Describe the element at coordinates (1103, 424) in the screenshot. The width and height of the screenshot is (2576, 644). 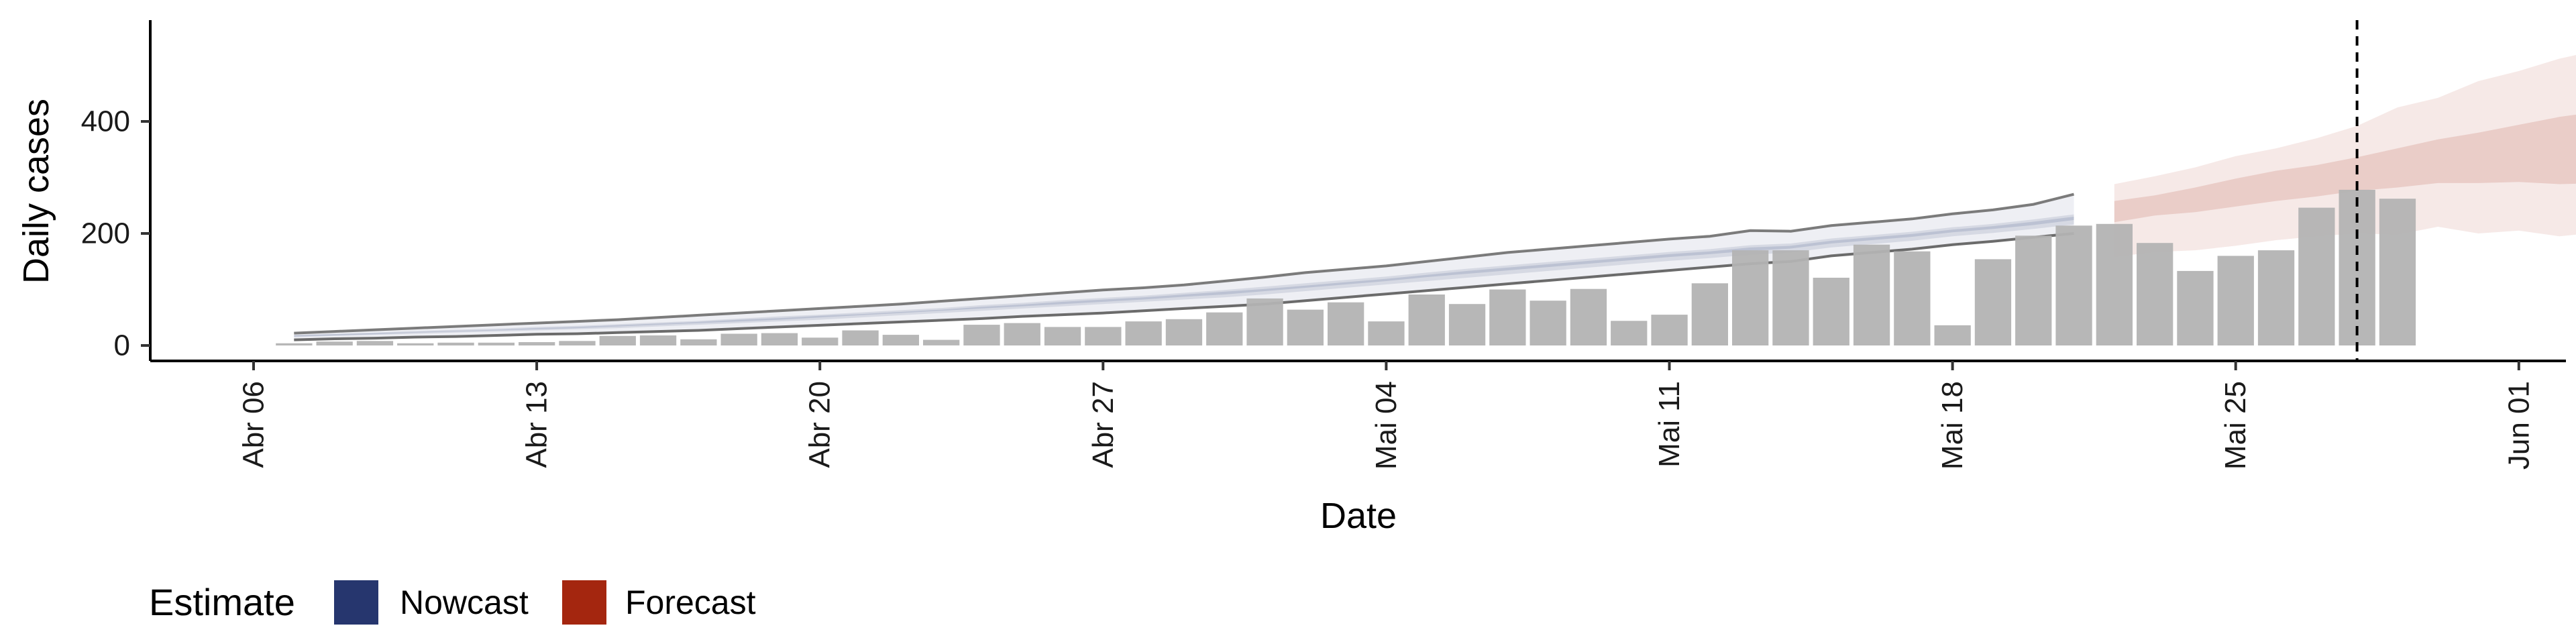
I see `x-tick-label: Abr 27` at that location.